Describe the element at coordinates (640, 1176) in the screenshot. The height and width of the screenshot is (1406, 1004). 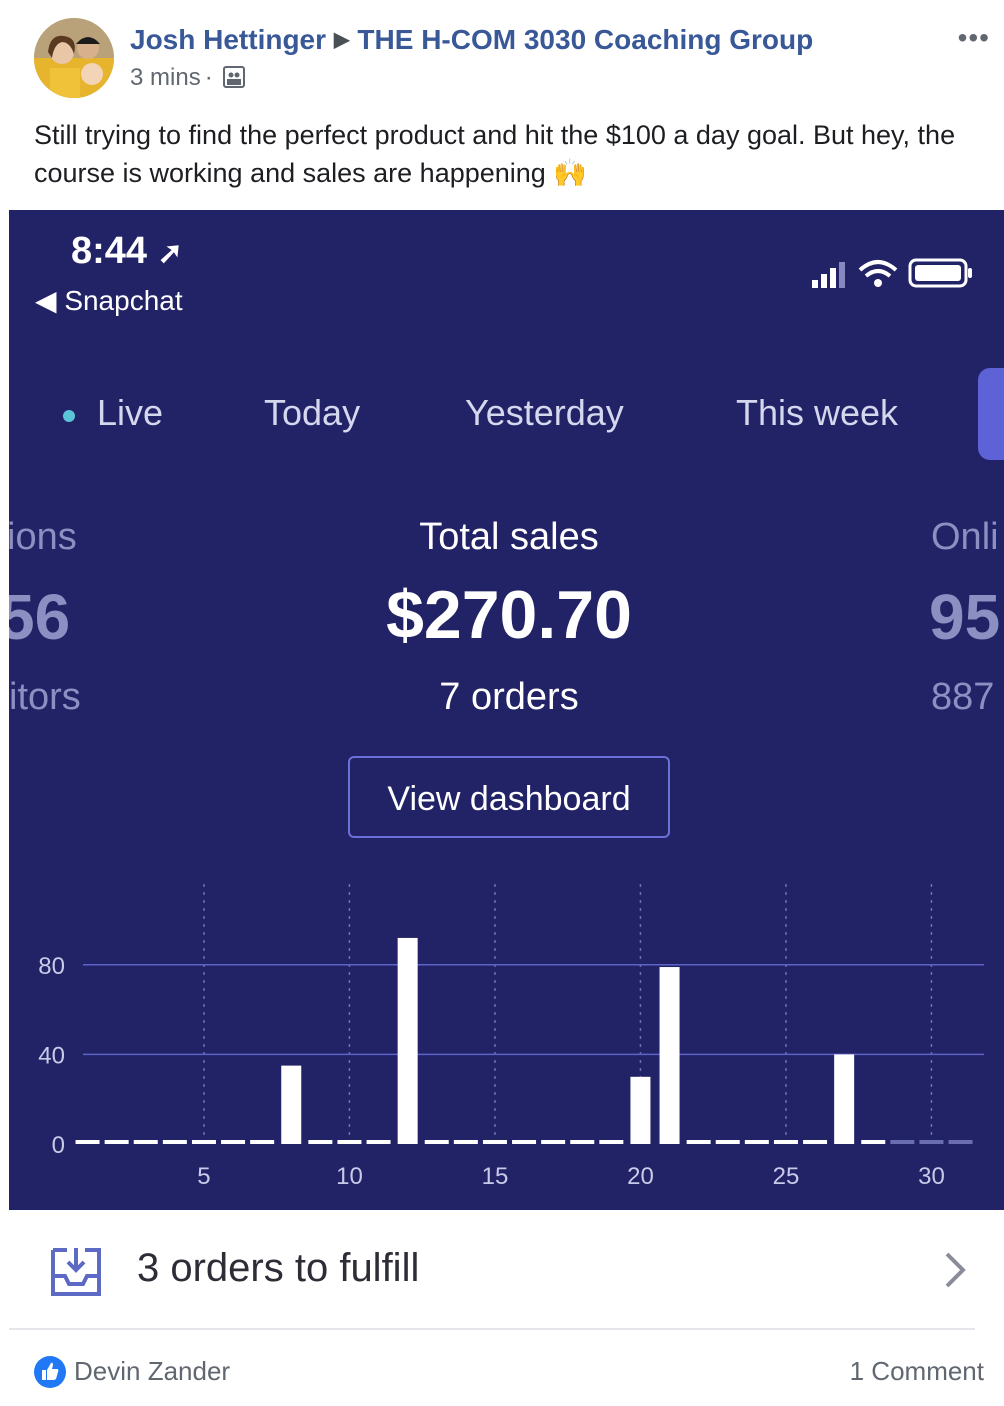
I see `x-tick-label: 20` at that location.